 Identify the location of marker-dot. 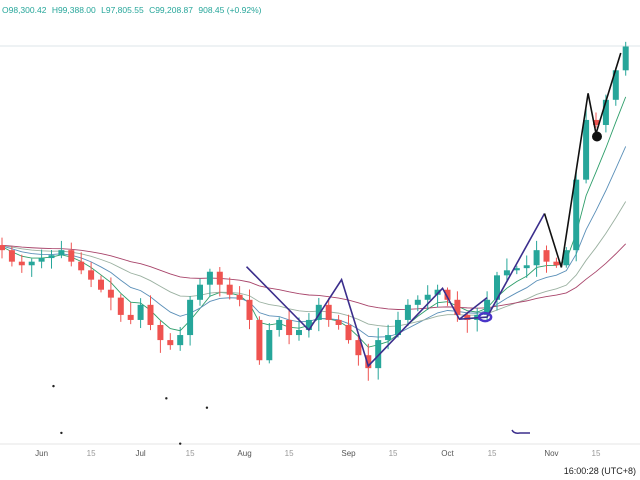
(596, 136).